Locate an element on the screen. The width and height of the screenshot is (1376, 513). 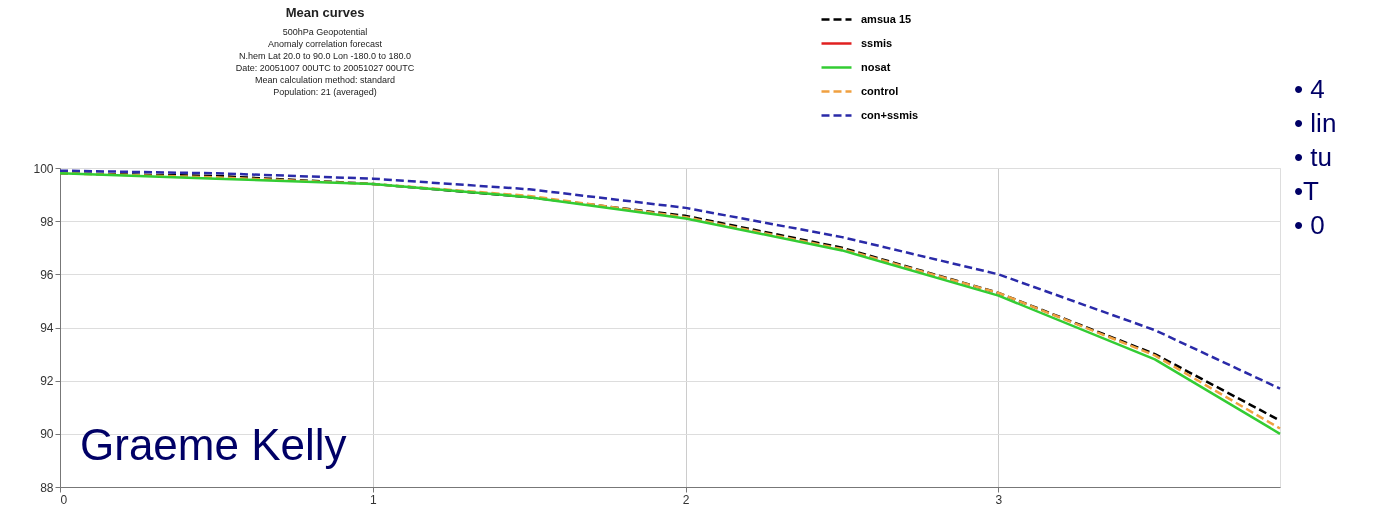
y-tick-label: 100 is located at coordinates (43, 168).